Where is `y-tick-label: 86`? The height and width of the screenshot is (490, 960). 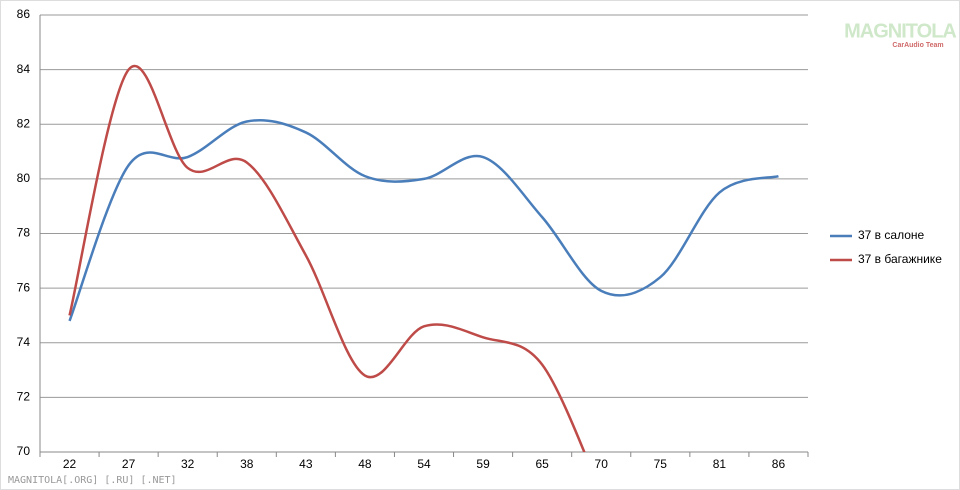
y-tick-label: 86 is located at coordinates (24, 14).